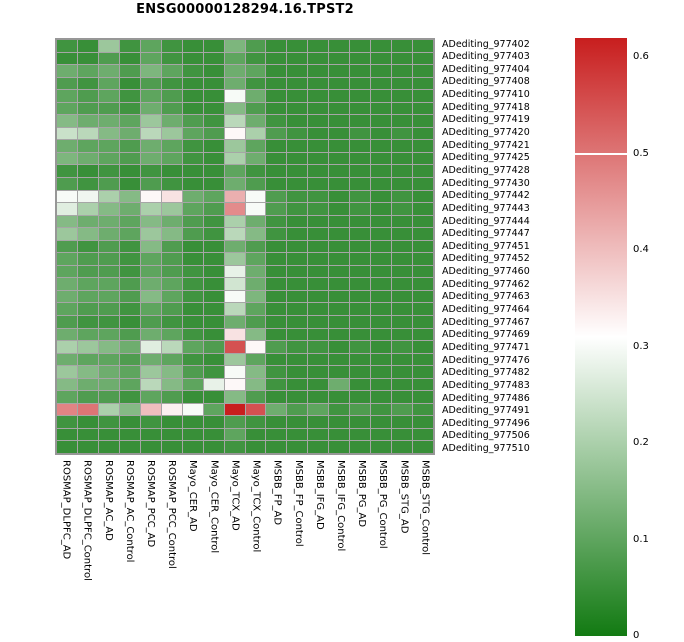  What do you see at coordinates (277, 493) in the screenshot?
I see `column-label: MSBB_FP_AD` at bounding box center [277, 493].